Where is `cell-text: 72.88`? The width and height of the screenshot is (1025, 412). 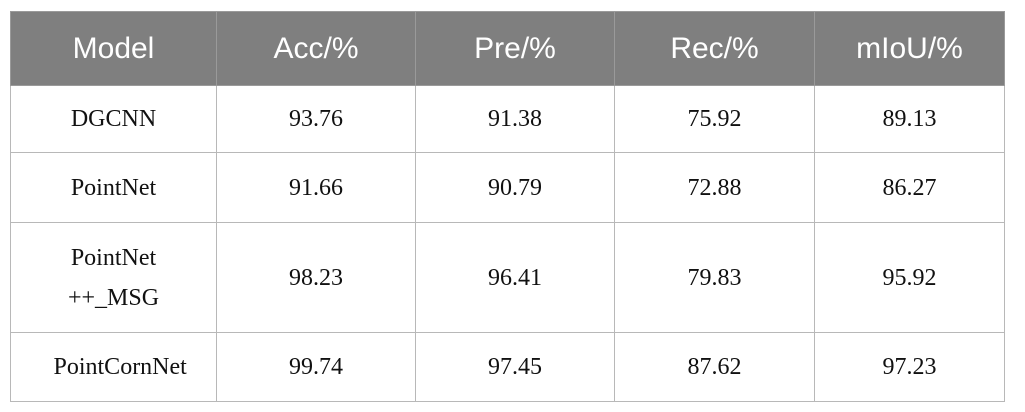
cell-text: 72.88 is located at coordinates (714, 187).